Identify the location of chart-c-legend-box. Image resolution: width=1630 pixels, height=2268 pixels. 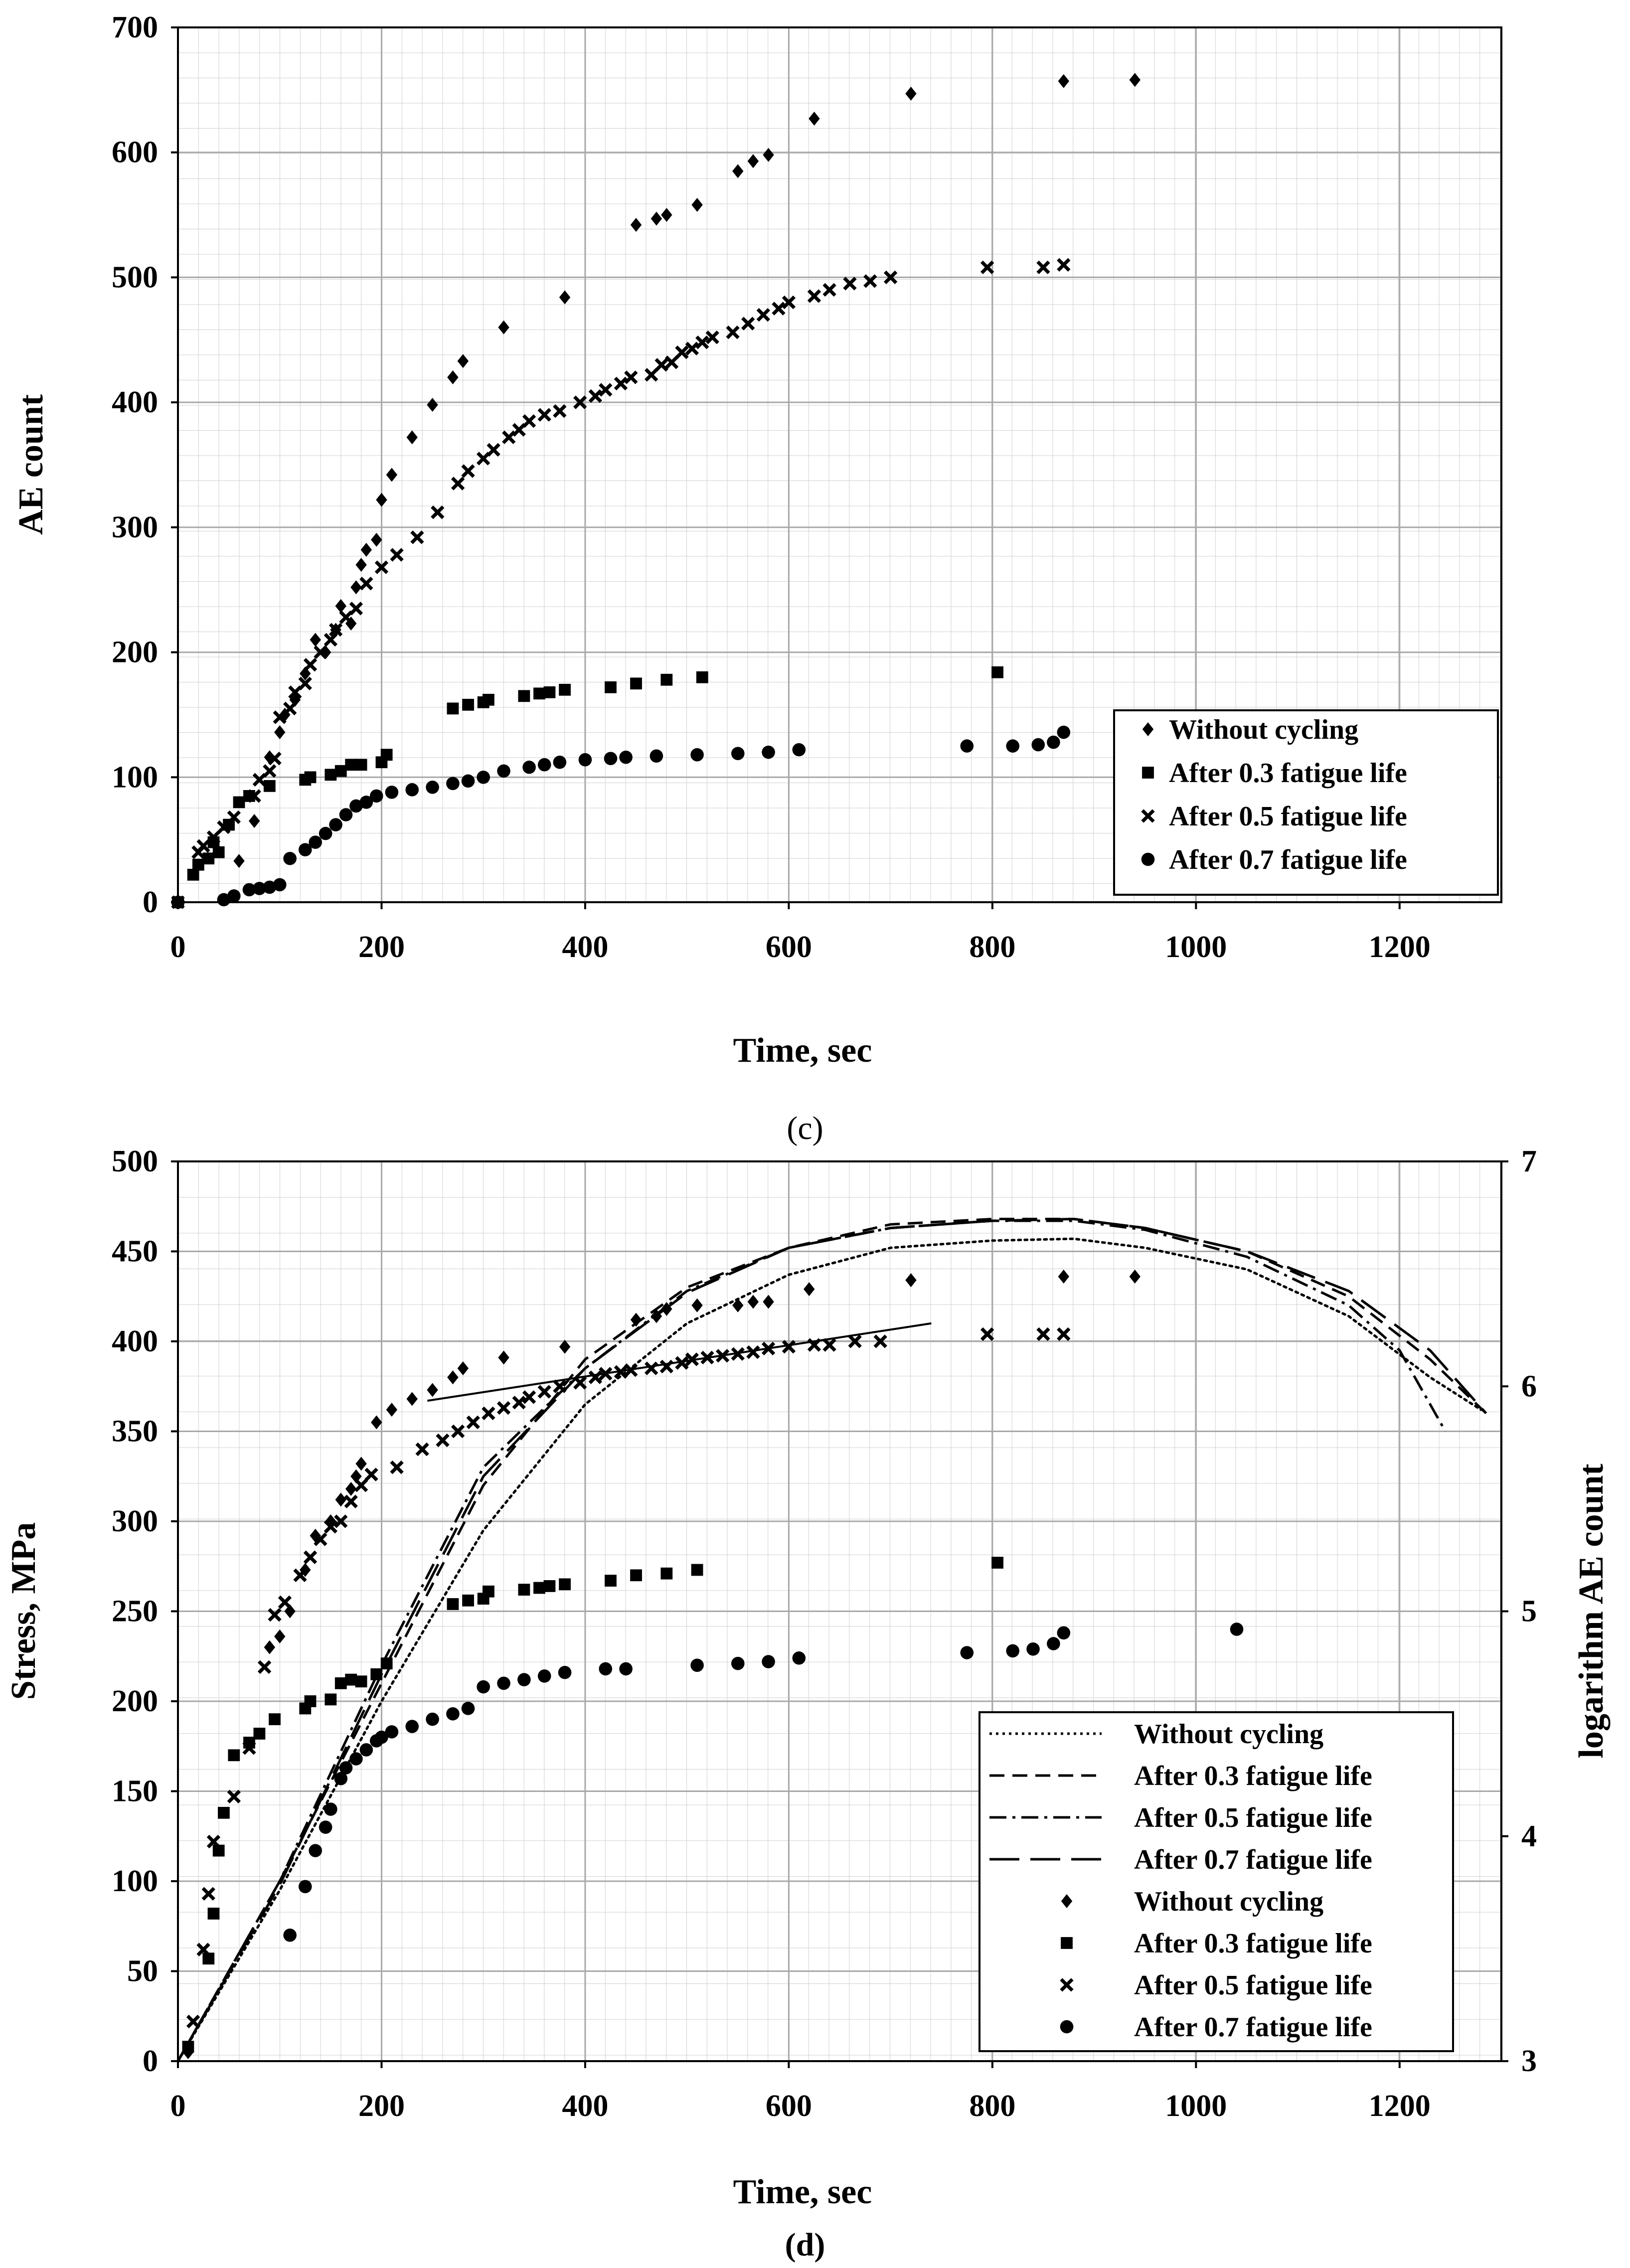
(1306, 802).